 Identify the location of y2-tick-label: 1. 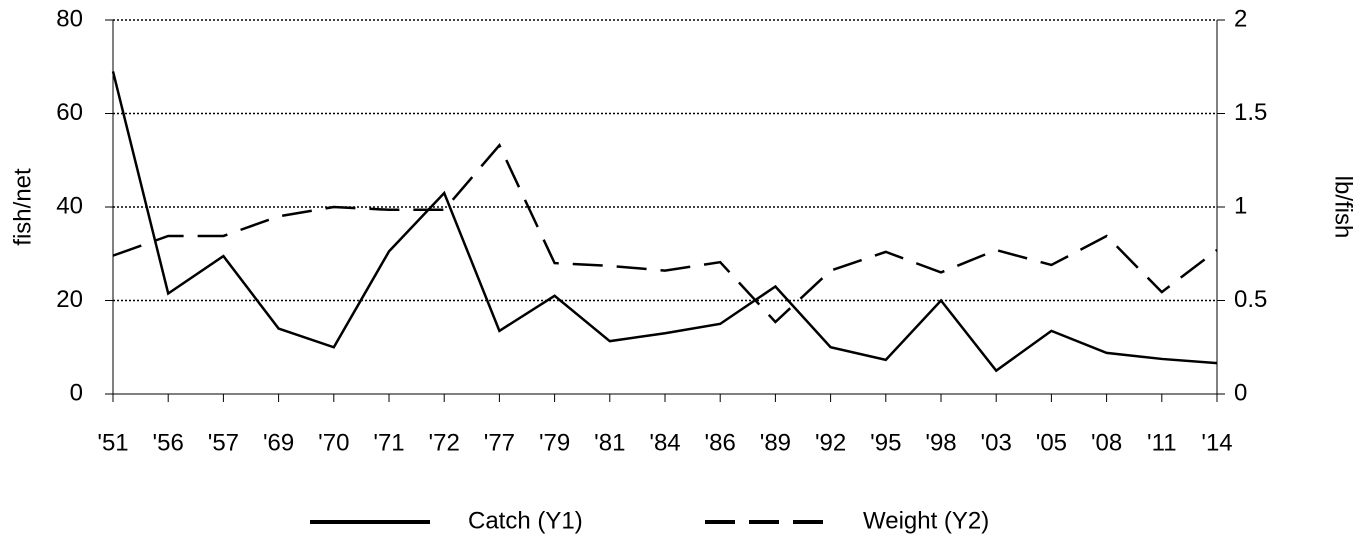
(1240, 205).